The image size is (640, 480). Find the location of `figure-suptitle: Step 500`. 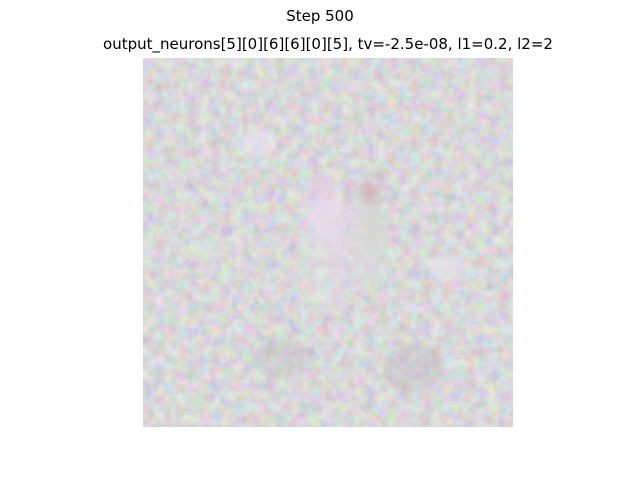

figure-suptitle: Step 500 is located at coordinates (320, 16).